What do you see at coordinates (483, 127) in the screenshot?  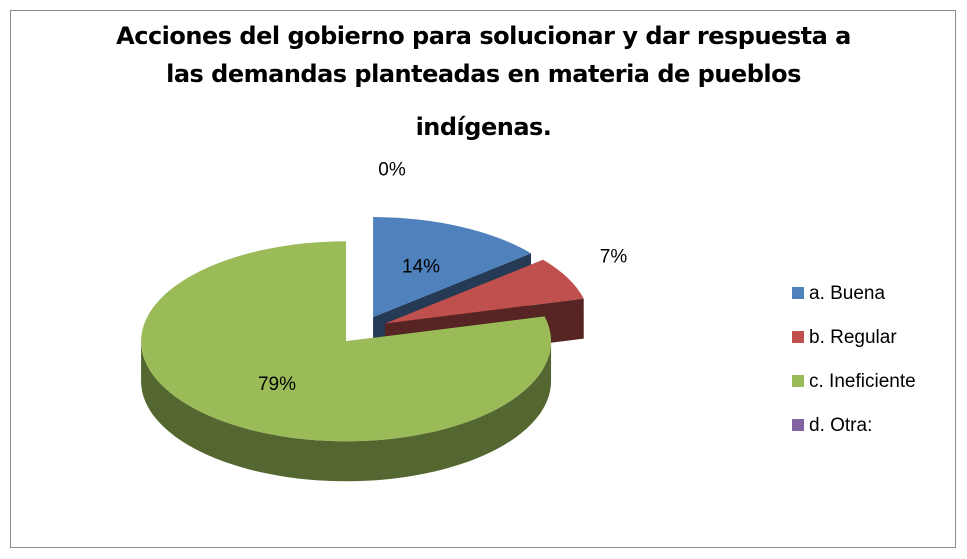 I see `chart-title: indígenas.` at bounding box center [483, 127].